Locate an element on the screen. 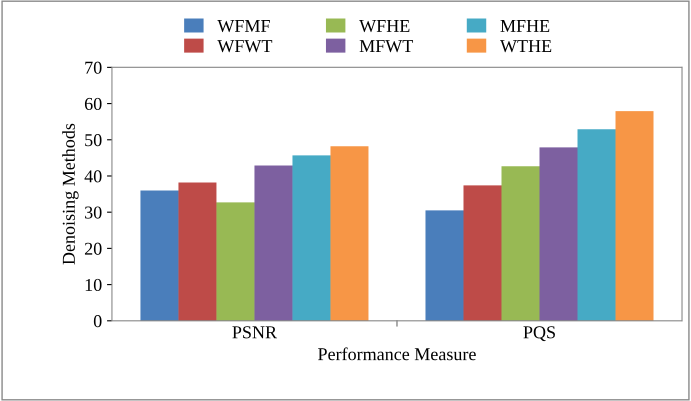 Image resolution: width=691 pixels, height=401 pixels. x-axis-title: Performance Measure is located at coordinates (397, 353).